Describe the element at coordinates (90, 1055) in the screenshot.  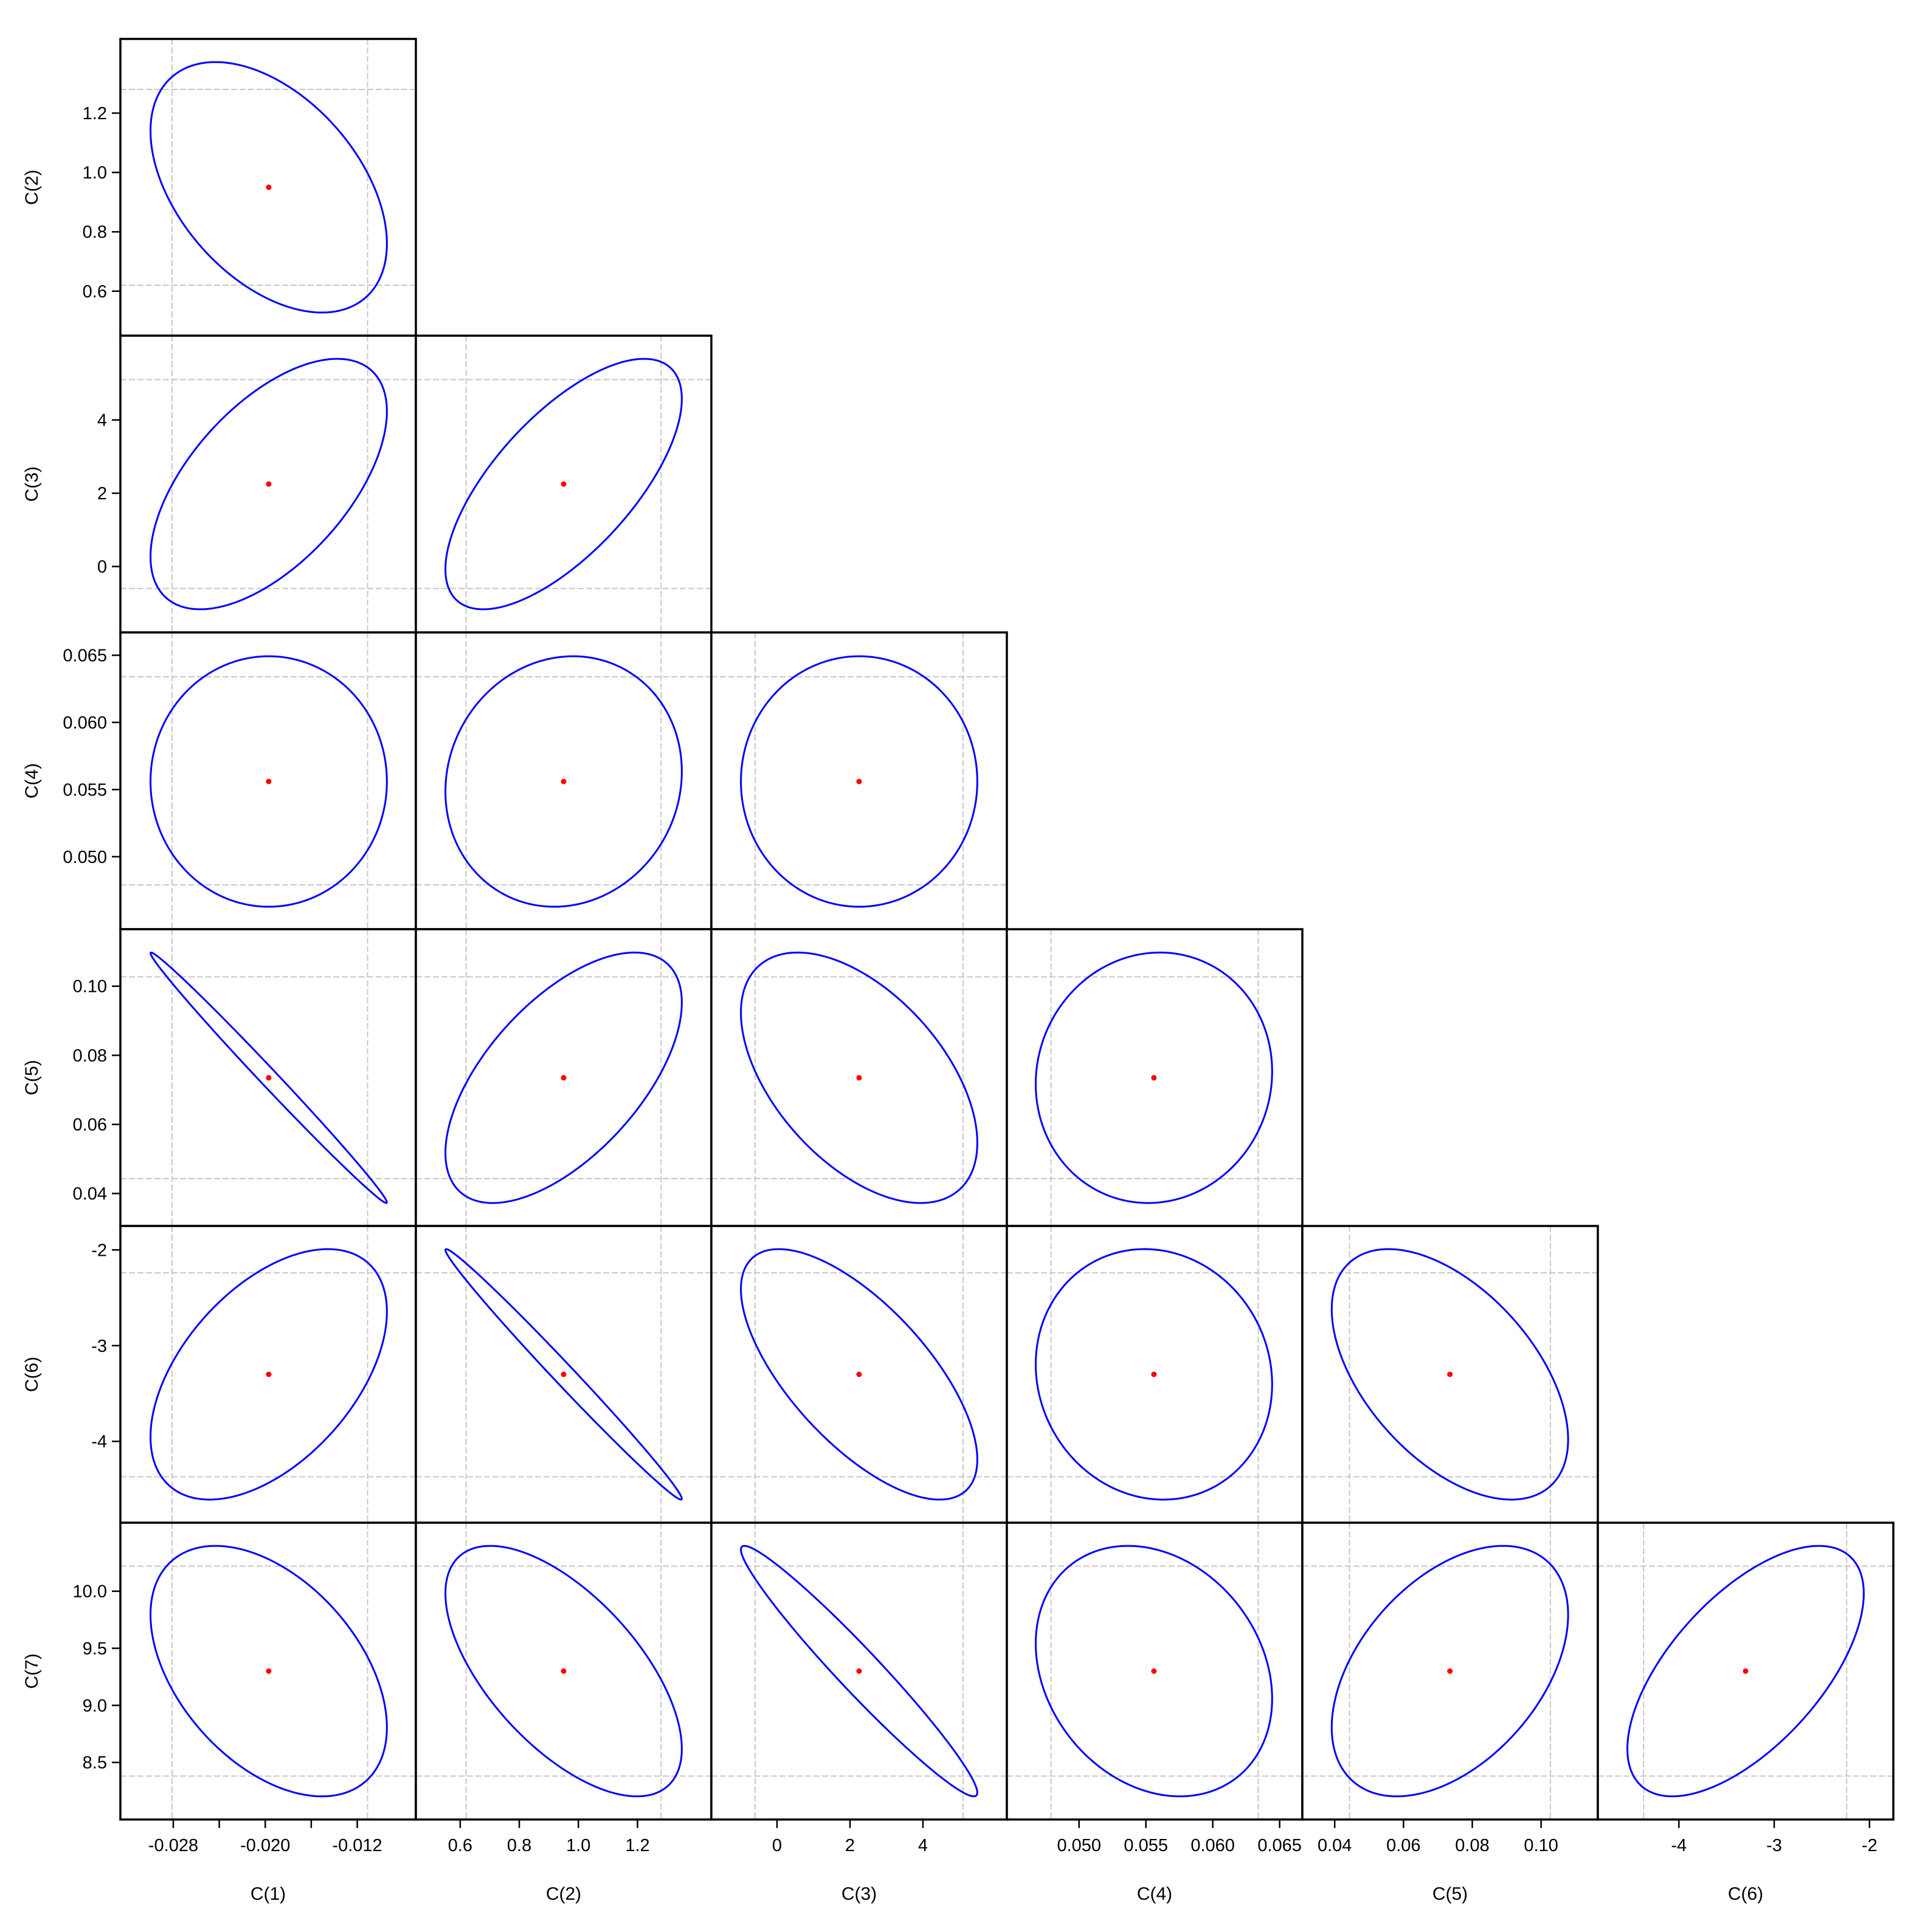
I see `y-tick-label: 0.08` at that location.